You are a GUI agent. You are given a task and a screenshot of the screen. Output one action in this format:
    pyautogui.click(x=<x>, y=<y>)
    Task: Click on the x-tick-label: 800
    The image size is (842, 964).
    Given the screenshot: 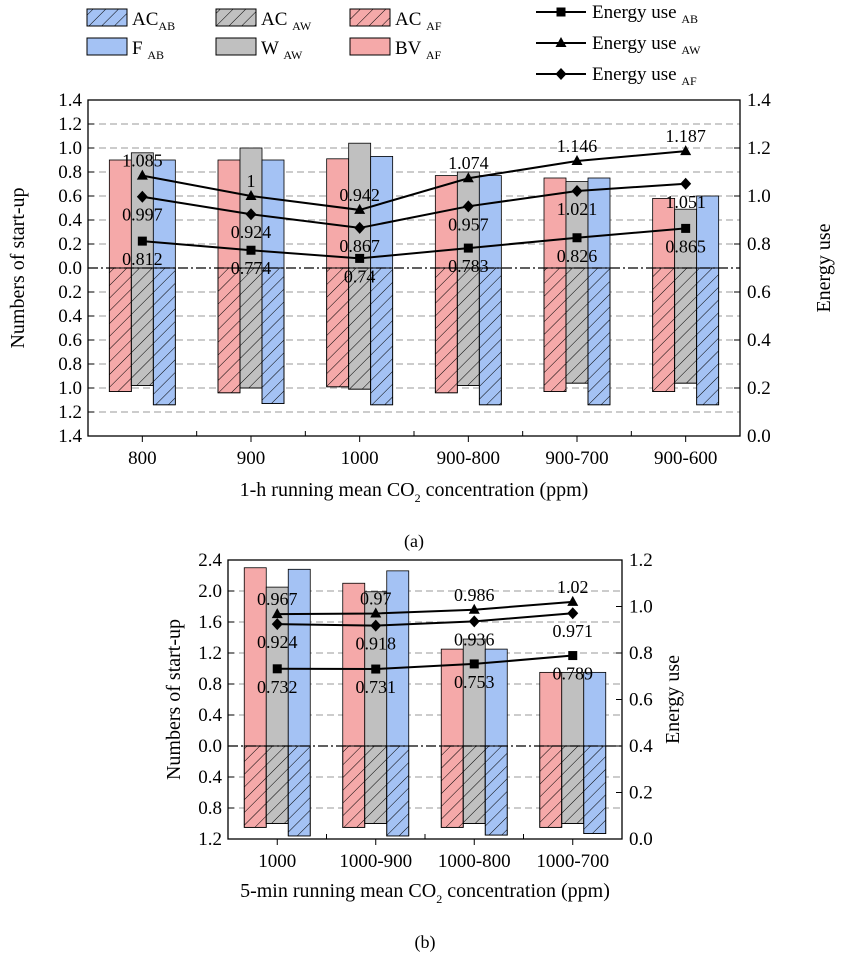 What is the action you would take?
    pyautogui.click(x=142, y=458)
    